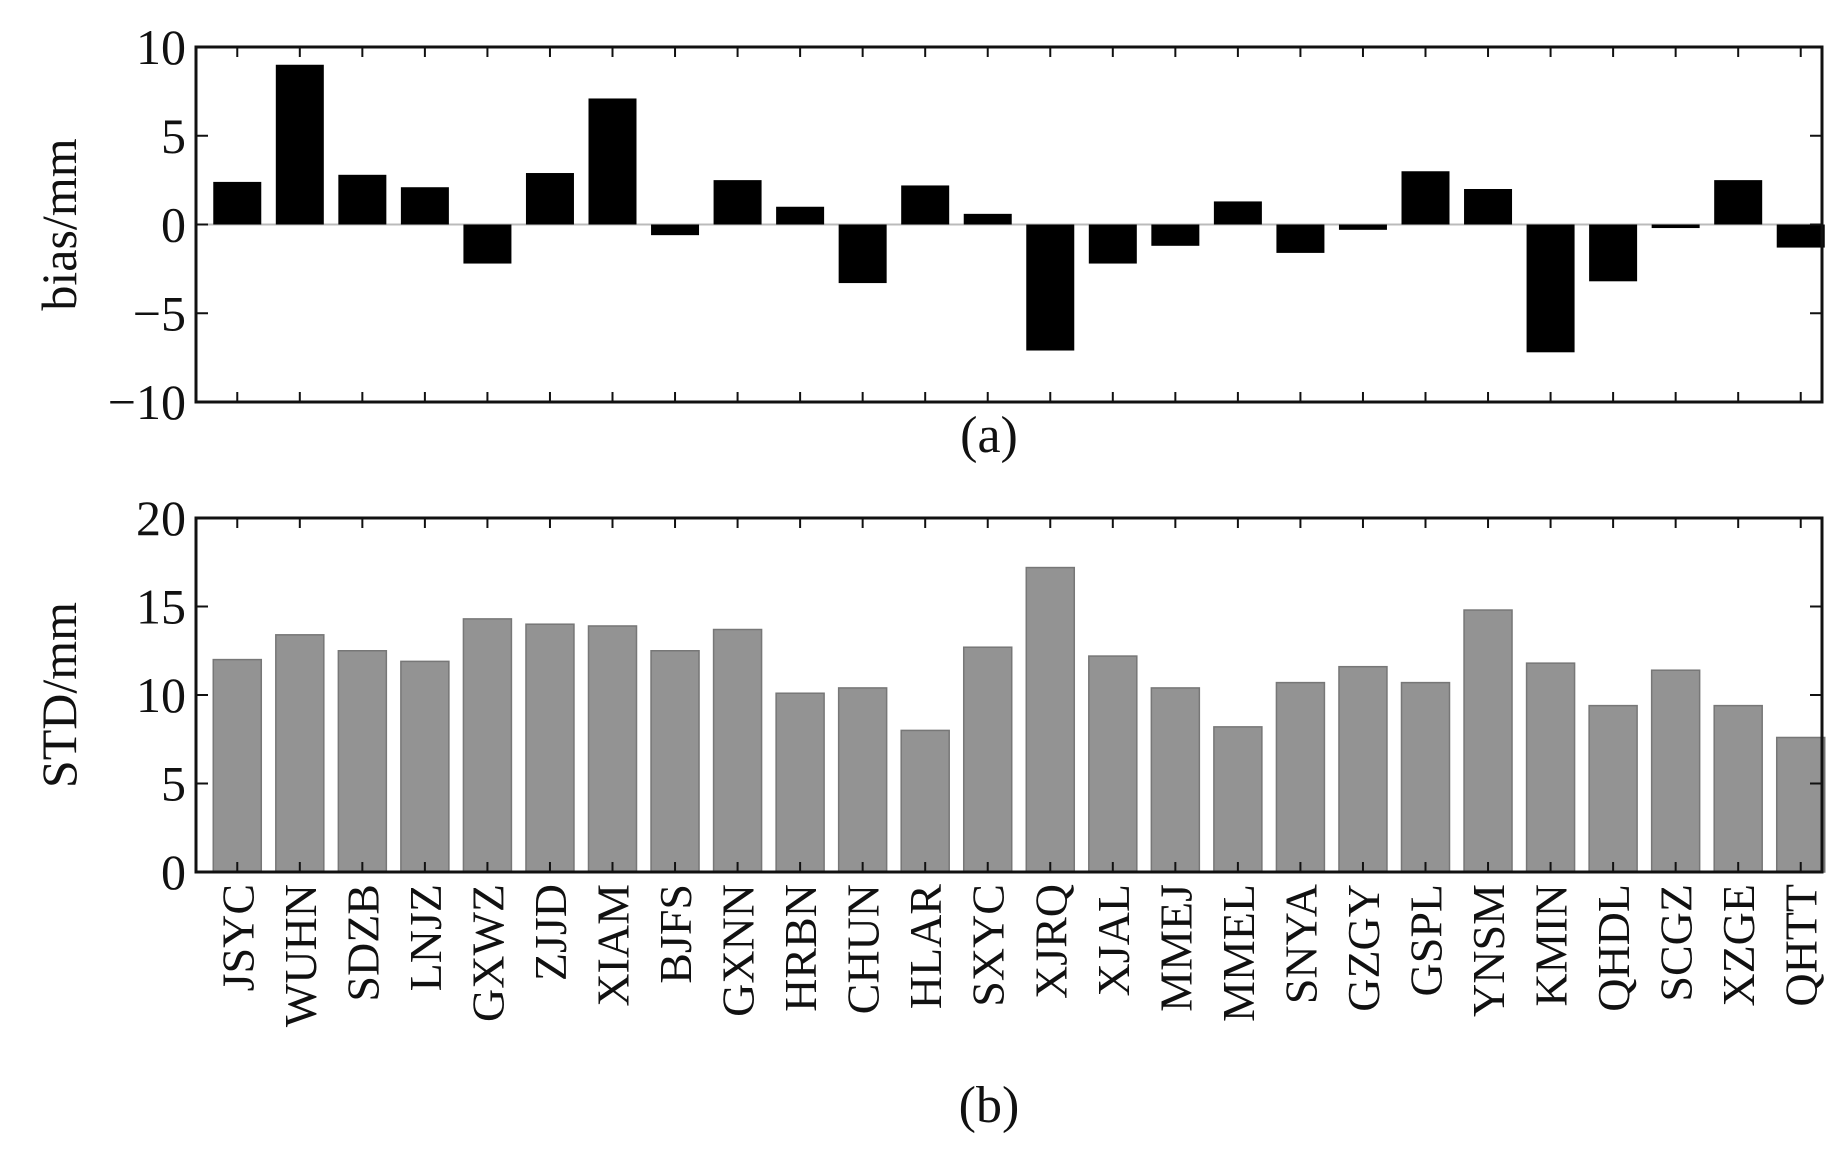 This screenshot has height=1157, width=1843. Describe the element at coordinates (1488, 950) in the screenshot. I see `category-label-ynsm: YNSM` at that location.